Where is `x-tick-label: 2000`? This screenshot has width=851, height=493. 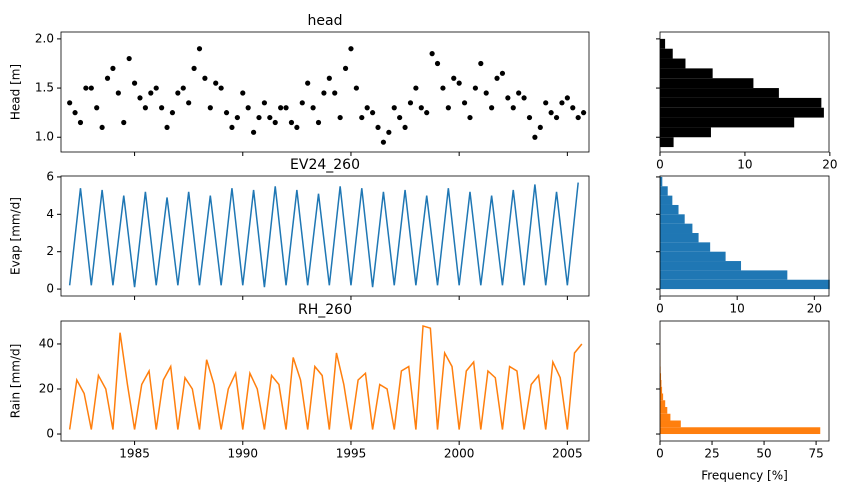 x-tick-label: 2000 is located at coordinates (459, 454).